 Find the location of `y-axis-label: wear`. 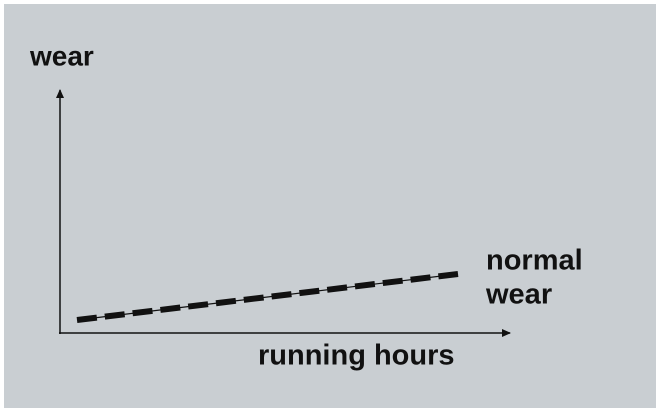

y-axis-label: wear is located at coordinates (61, 55).